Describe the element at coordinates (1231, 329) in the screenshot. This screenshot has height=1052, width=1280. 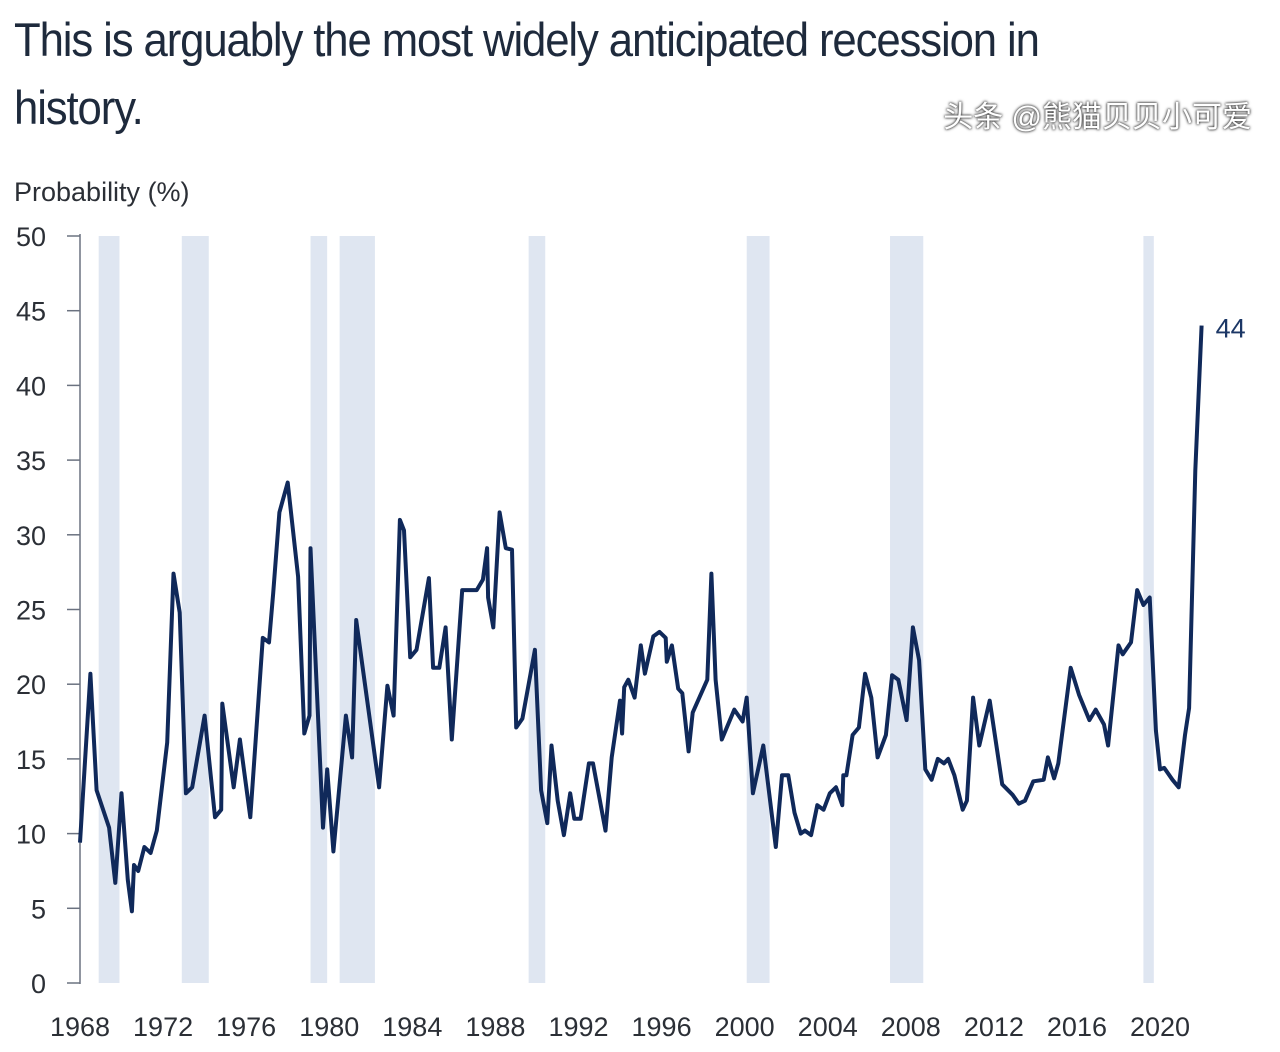
I see `end-value-label: 44` at that location.